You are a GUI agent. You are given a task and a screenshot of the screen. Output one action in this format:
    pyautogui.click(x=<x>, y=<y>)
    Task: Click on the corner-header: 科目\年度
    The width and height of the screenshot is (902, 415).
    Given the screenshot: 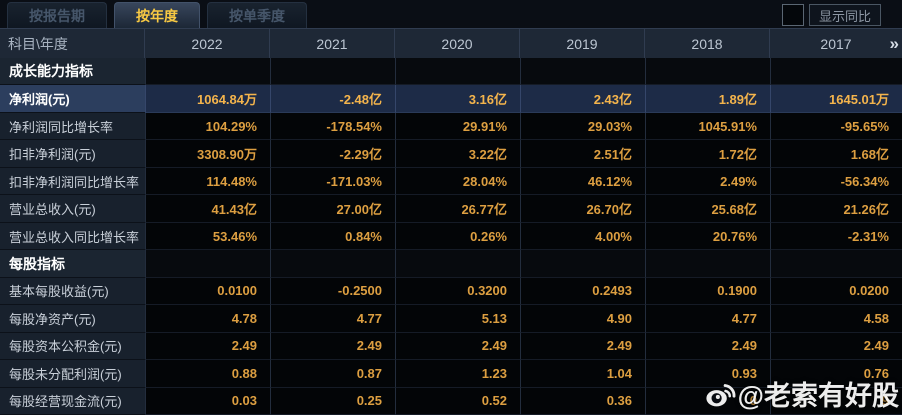 What is the action you would take?
    pyautogui.click(x=72, y=43)
    